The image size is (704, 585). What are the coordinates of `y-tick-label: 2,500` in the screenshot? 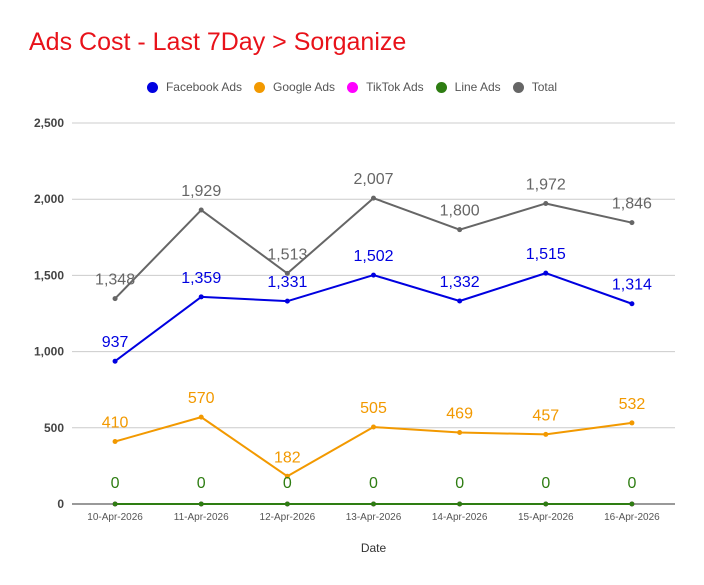 It's located at (49, 123).